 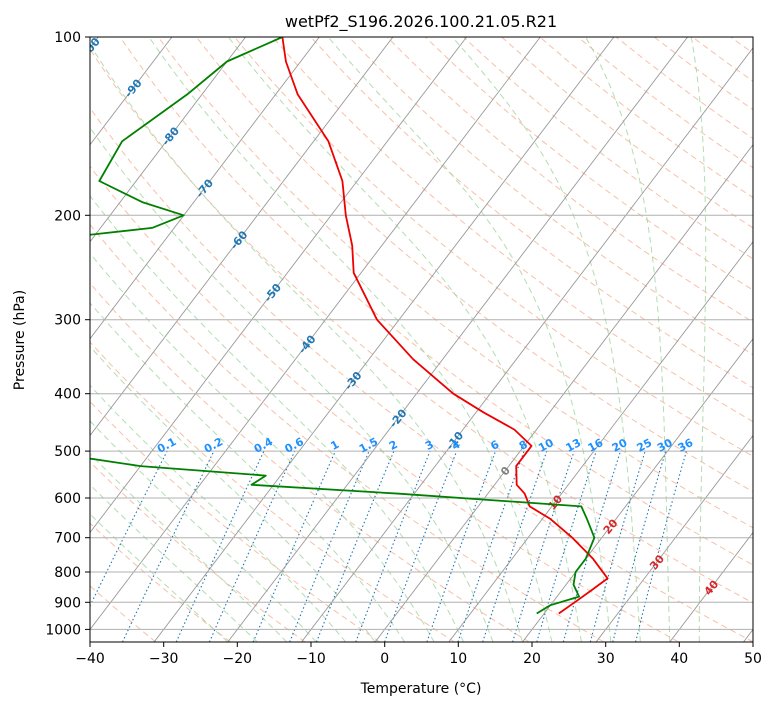 I want to click on y-tick-label: 400, so click(x=67, y=395).